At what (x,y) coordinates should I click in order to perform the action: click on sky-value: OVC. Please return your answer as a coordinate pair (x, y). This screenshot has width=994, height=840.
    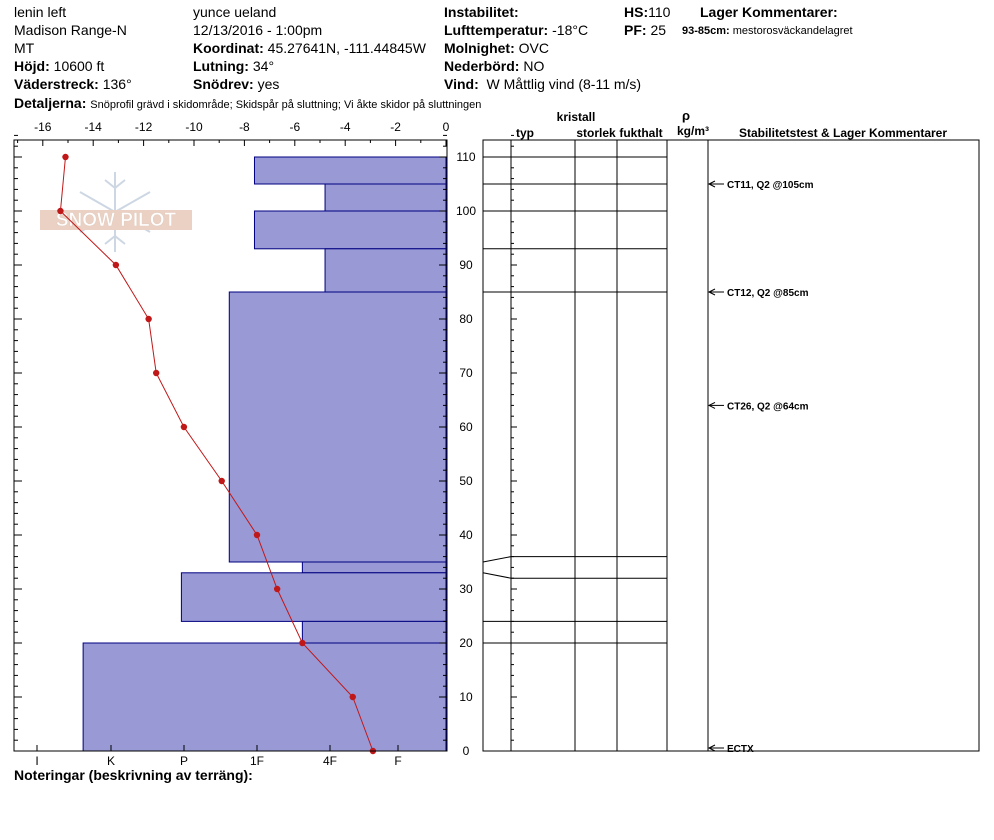
    Looking at the image, I should click on (533, 48).